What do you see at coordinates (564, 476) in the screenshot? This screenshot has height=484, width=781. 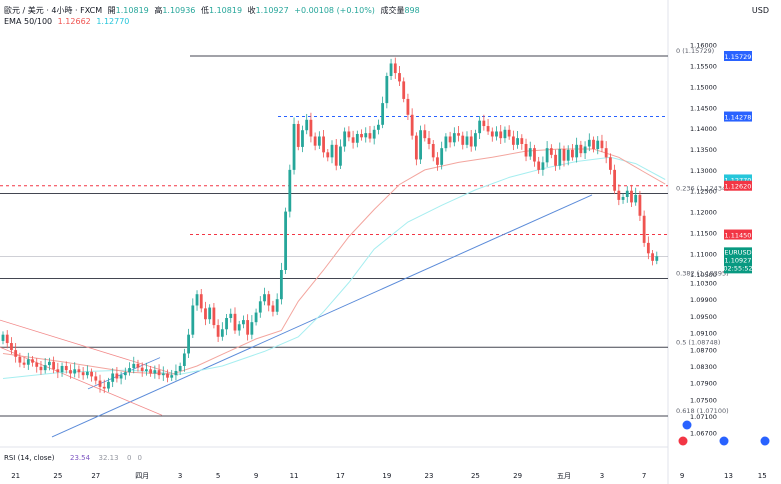 I see `x-tick-label: 五月` at bounding box center [564, 476].